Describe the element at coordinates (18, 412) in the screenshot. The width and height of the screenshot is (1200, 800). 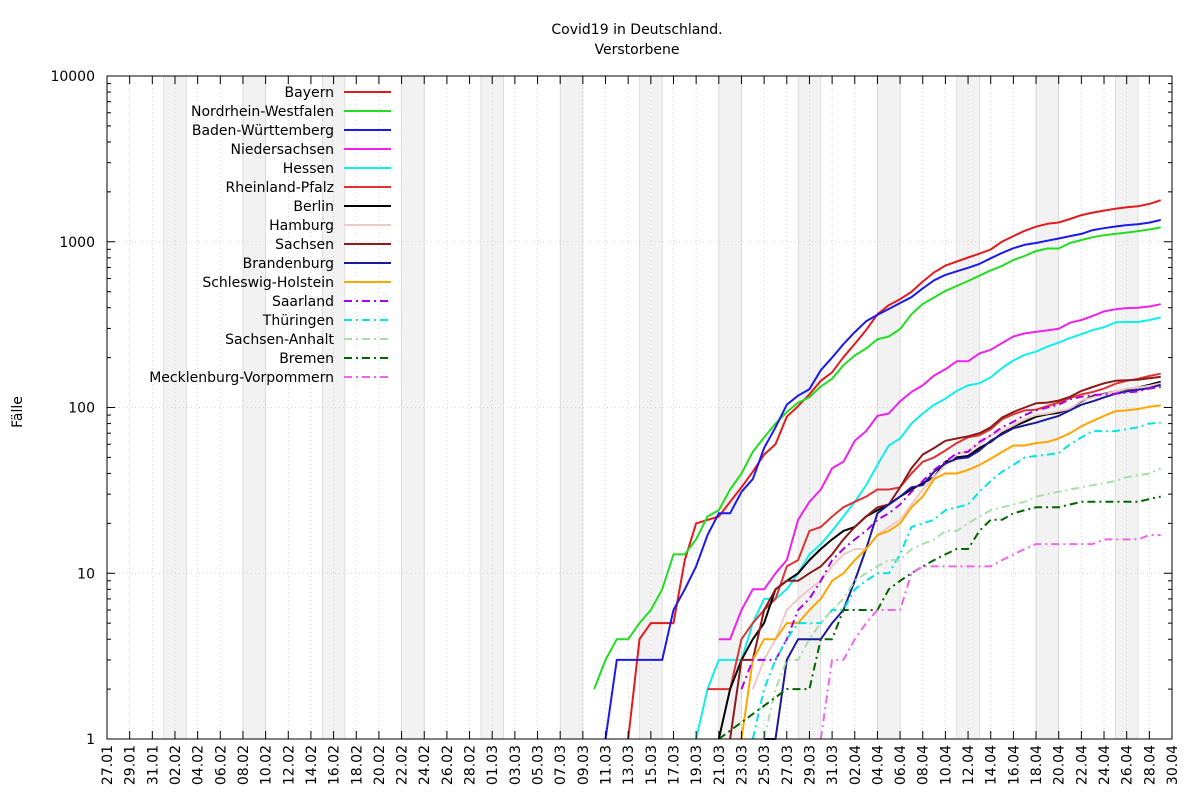
I see `y-axis-label: Fälle` at that location.